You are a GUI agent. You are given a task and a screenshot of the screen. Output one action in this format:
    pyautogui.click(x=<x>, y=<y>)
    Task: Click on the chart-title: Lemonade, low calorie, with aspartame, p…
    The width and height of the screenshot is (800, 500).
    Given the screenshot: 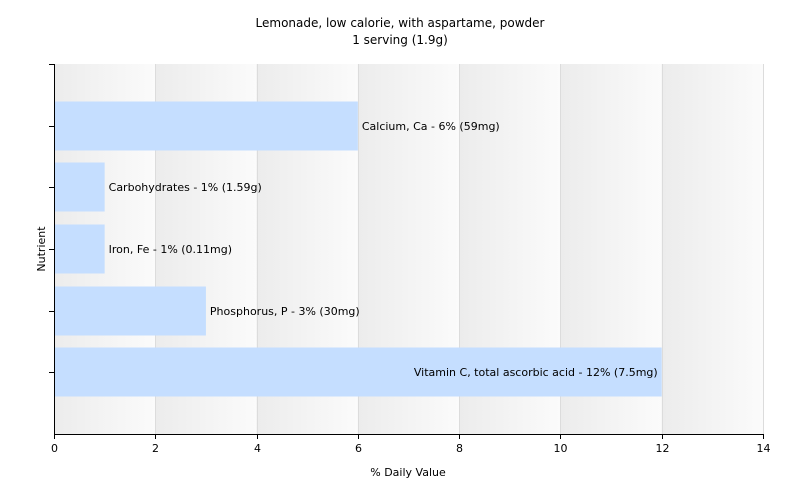 What is the action you would take?
    pyautogui.click(x=400, y=23)
    